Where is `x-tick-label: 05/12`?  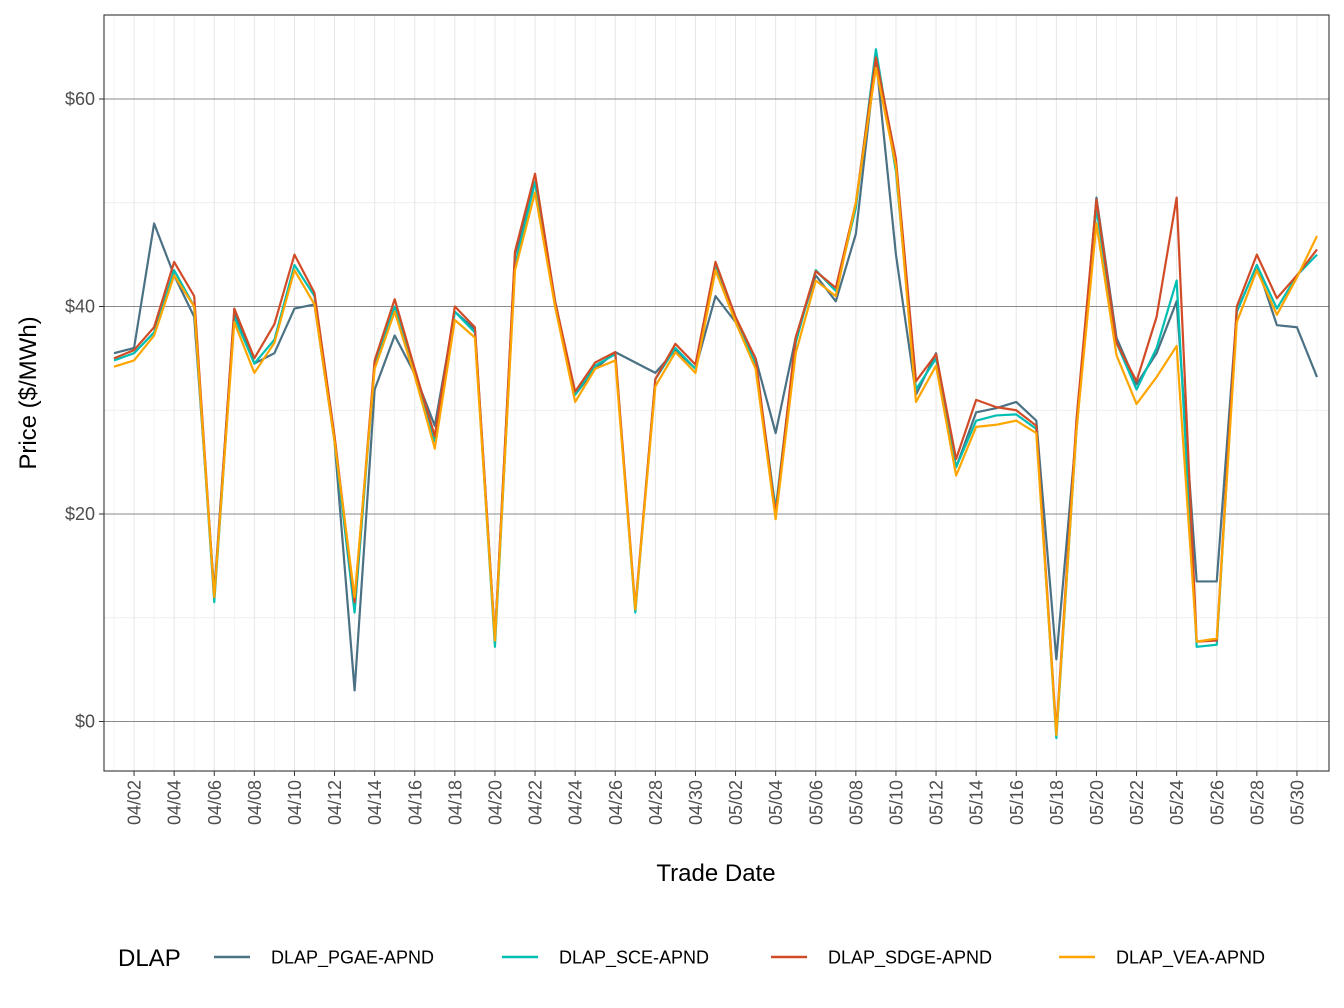
x-tick-label: 05/12 is located at coordinates (937, 802).